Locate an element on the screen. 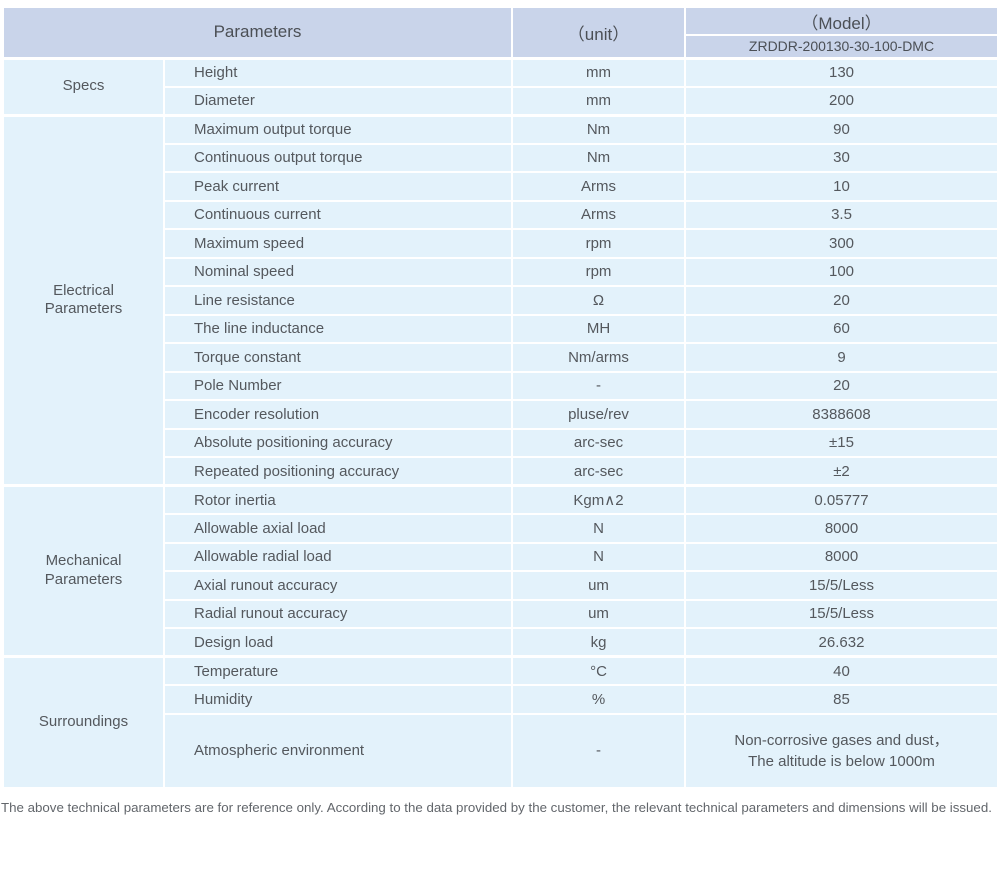  model-spec-value: 130 is located at coordinates (841, 72).